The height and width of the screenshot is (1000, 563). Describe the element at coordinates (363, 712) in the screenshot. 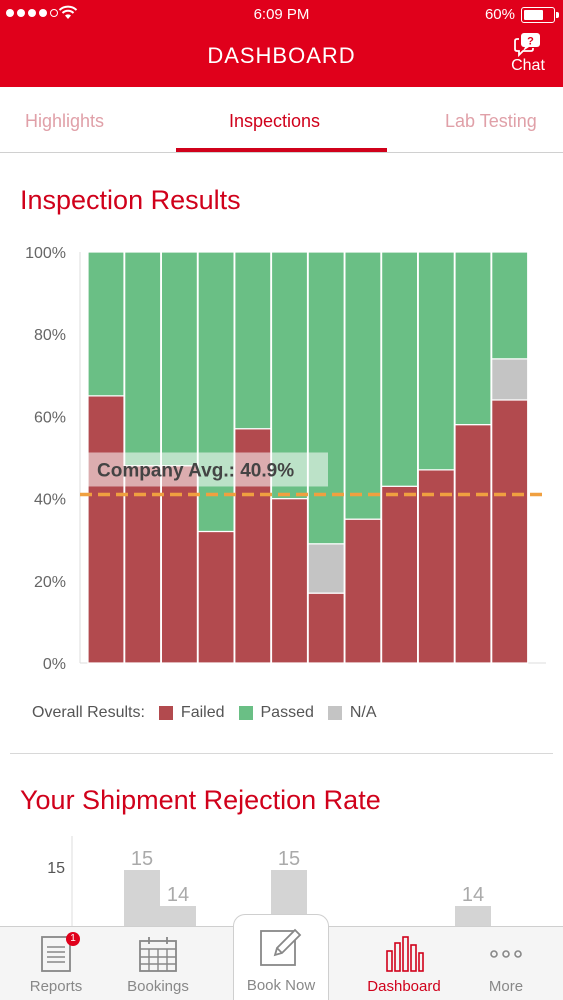

I see `legend-na-label: N/A` at that location.